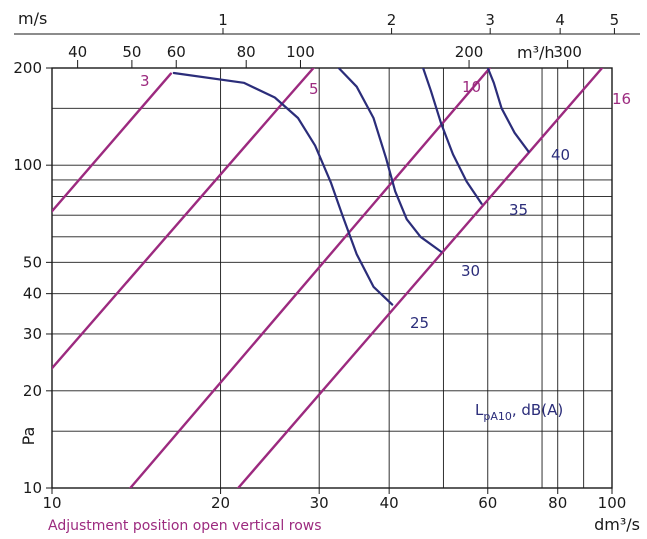 Image resolution: width=647 pixels, height=539 pixels. Describe the element at coordinates (246, 52) in the screenshot. I see `top-airflow-label: 80` at that location.